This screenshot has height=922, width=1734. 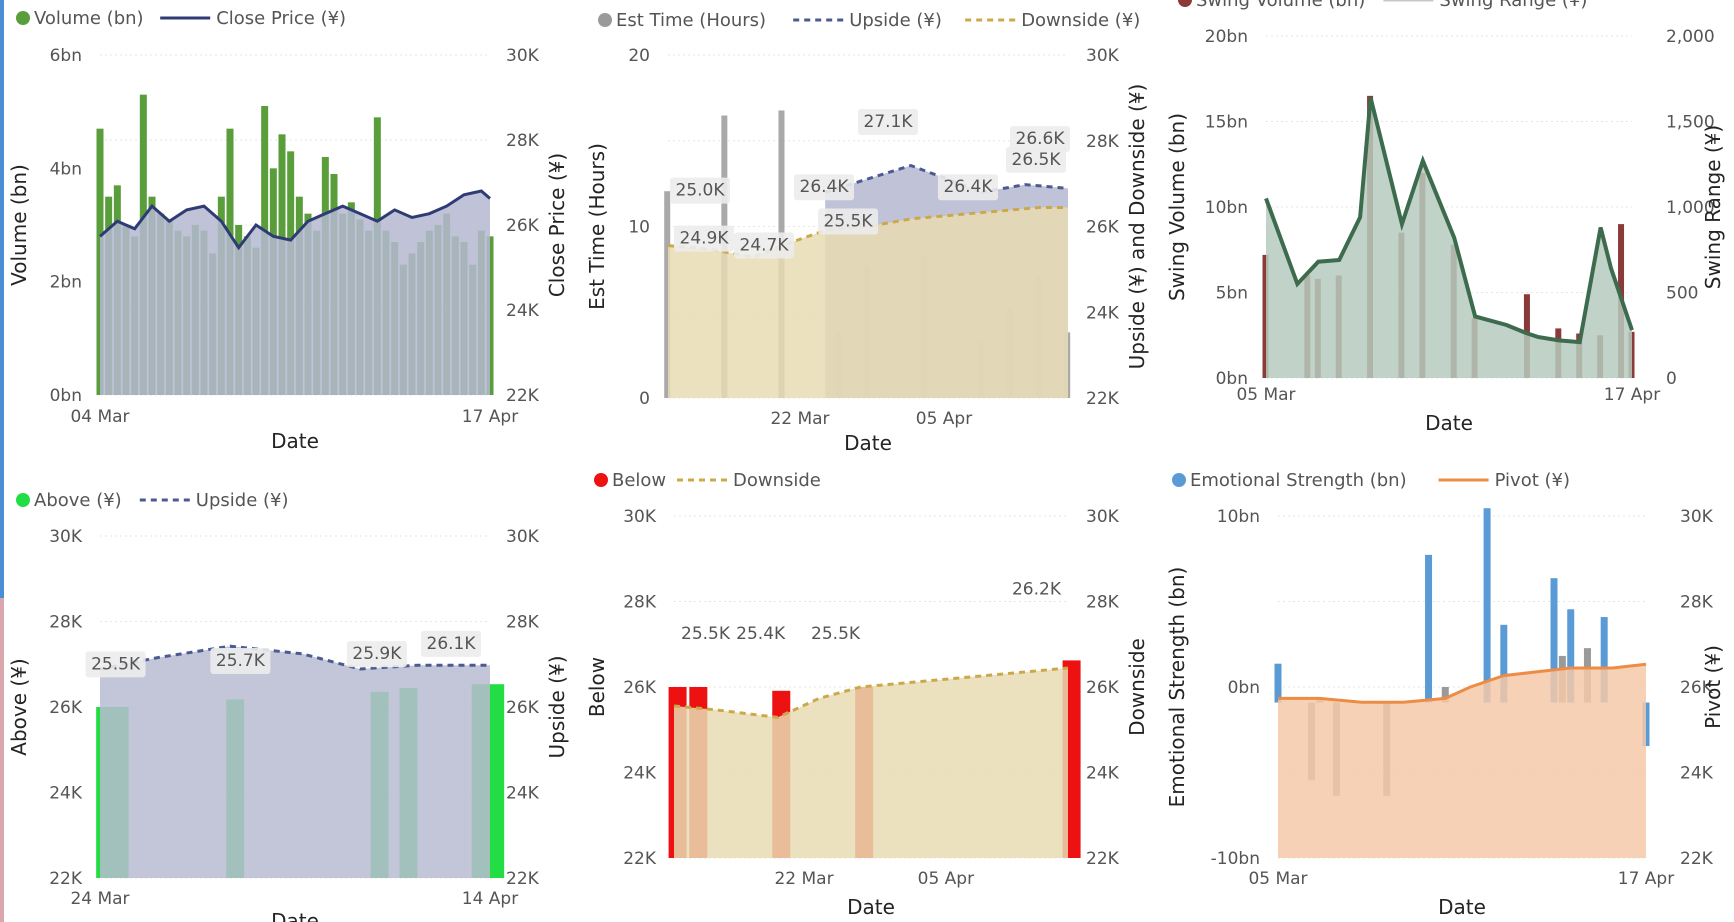 I want to click on legend-item: Emotional Strength (bn), so click(x=1289, y=480).